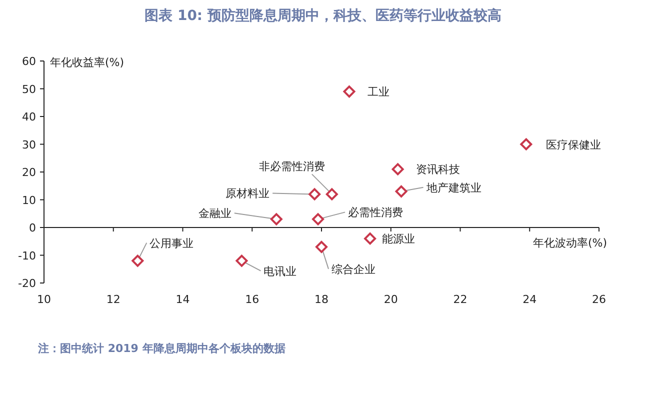 This screenshot has height=400, width=646. Describe the element at coordinates (29, 145) in the screenshot. I see `y-tick-label: 30` at that location.